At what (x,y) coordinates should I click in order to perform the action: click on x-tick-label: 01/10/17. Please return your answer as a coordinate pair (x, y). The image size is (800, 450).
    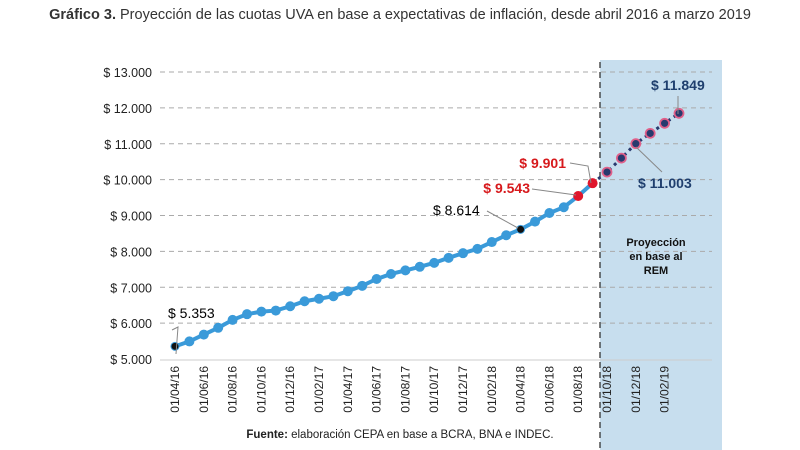
    Looking at the image, I should click on (434, 389).